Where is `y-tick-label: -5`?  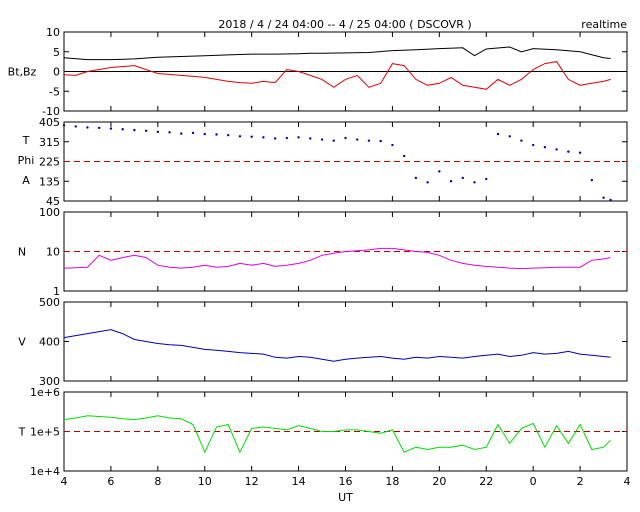 y-tick-label: -5 is located at coordinates (54, 91).